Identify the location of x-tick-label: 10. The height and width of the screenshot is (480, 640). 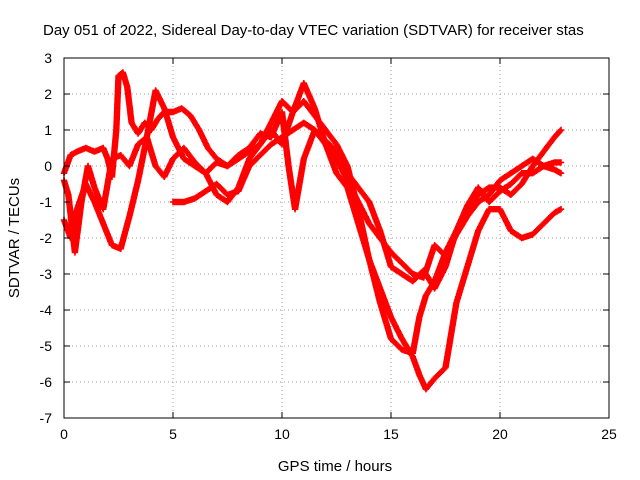
(282, 434).